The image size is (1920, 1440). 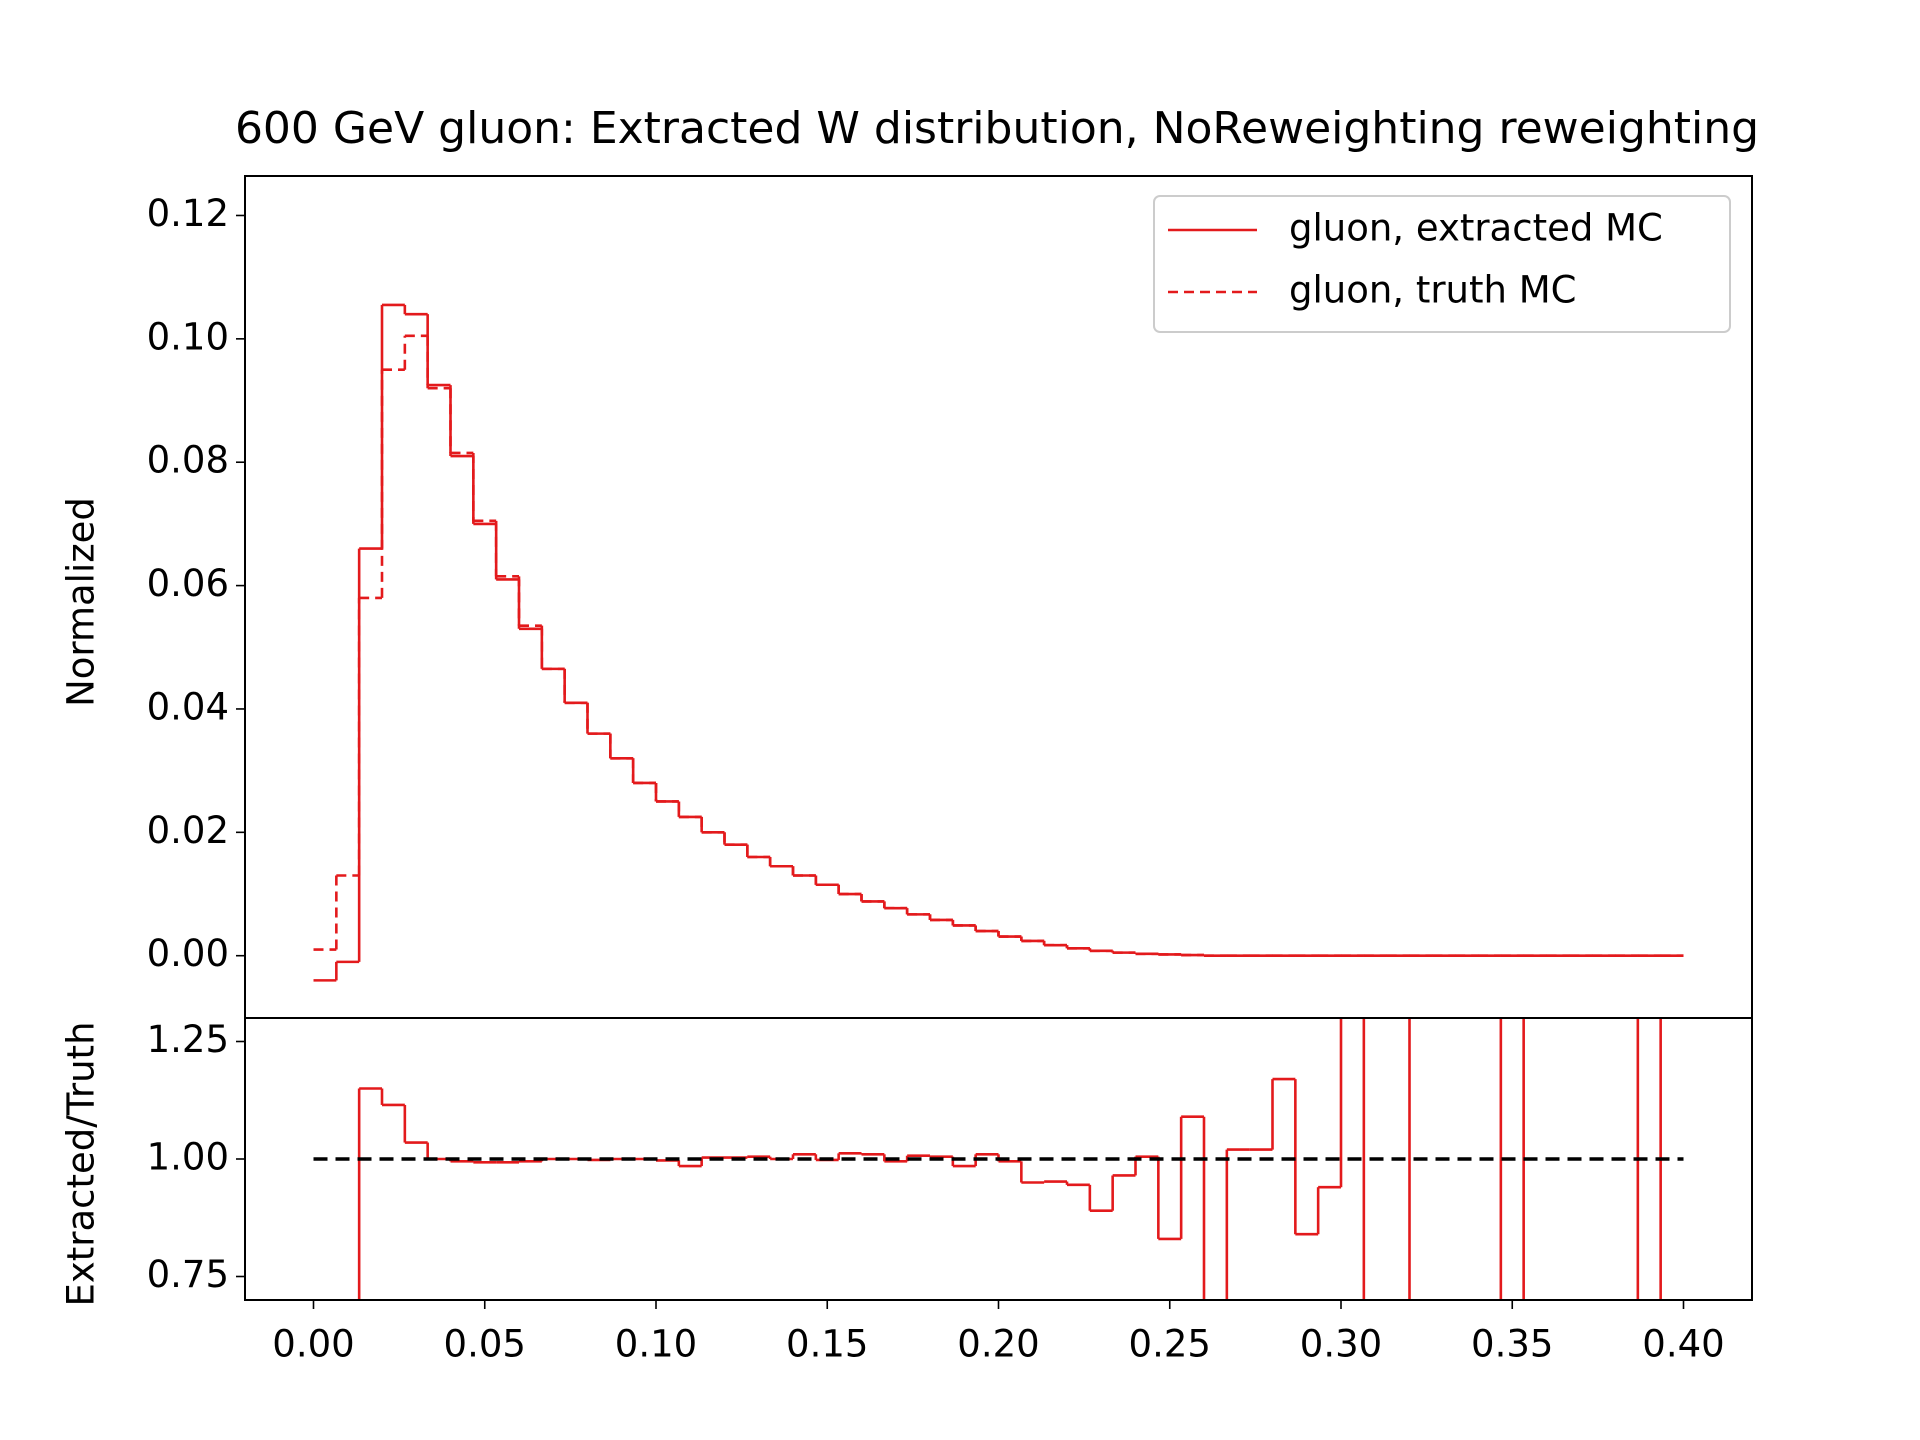 I want to click on x-tick-label: 0.30, so click(x=1341, y=1344).